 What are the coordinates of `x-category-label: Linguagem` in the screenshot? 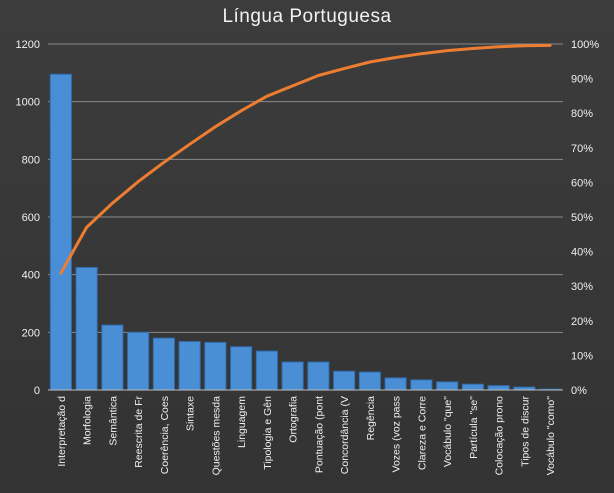 It's located at (242, 422).